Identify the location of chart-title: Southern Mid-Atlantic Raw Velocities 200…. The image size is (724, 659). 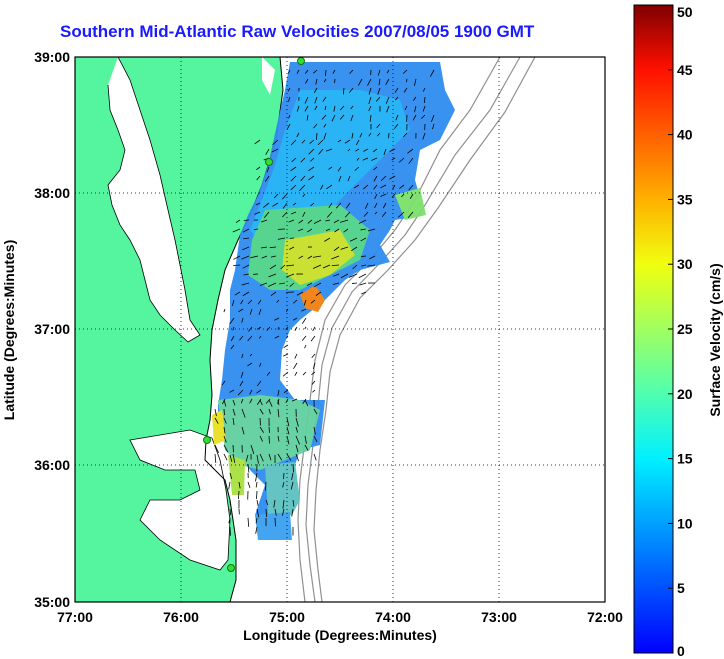
(297, 31).